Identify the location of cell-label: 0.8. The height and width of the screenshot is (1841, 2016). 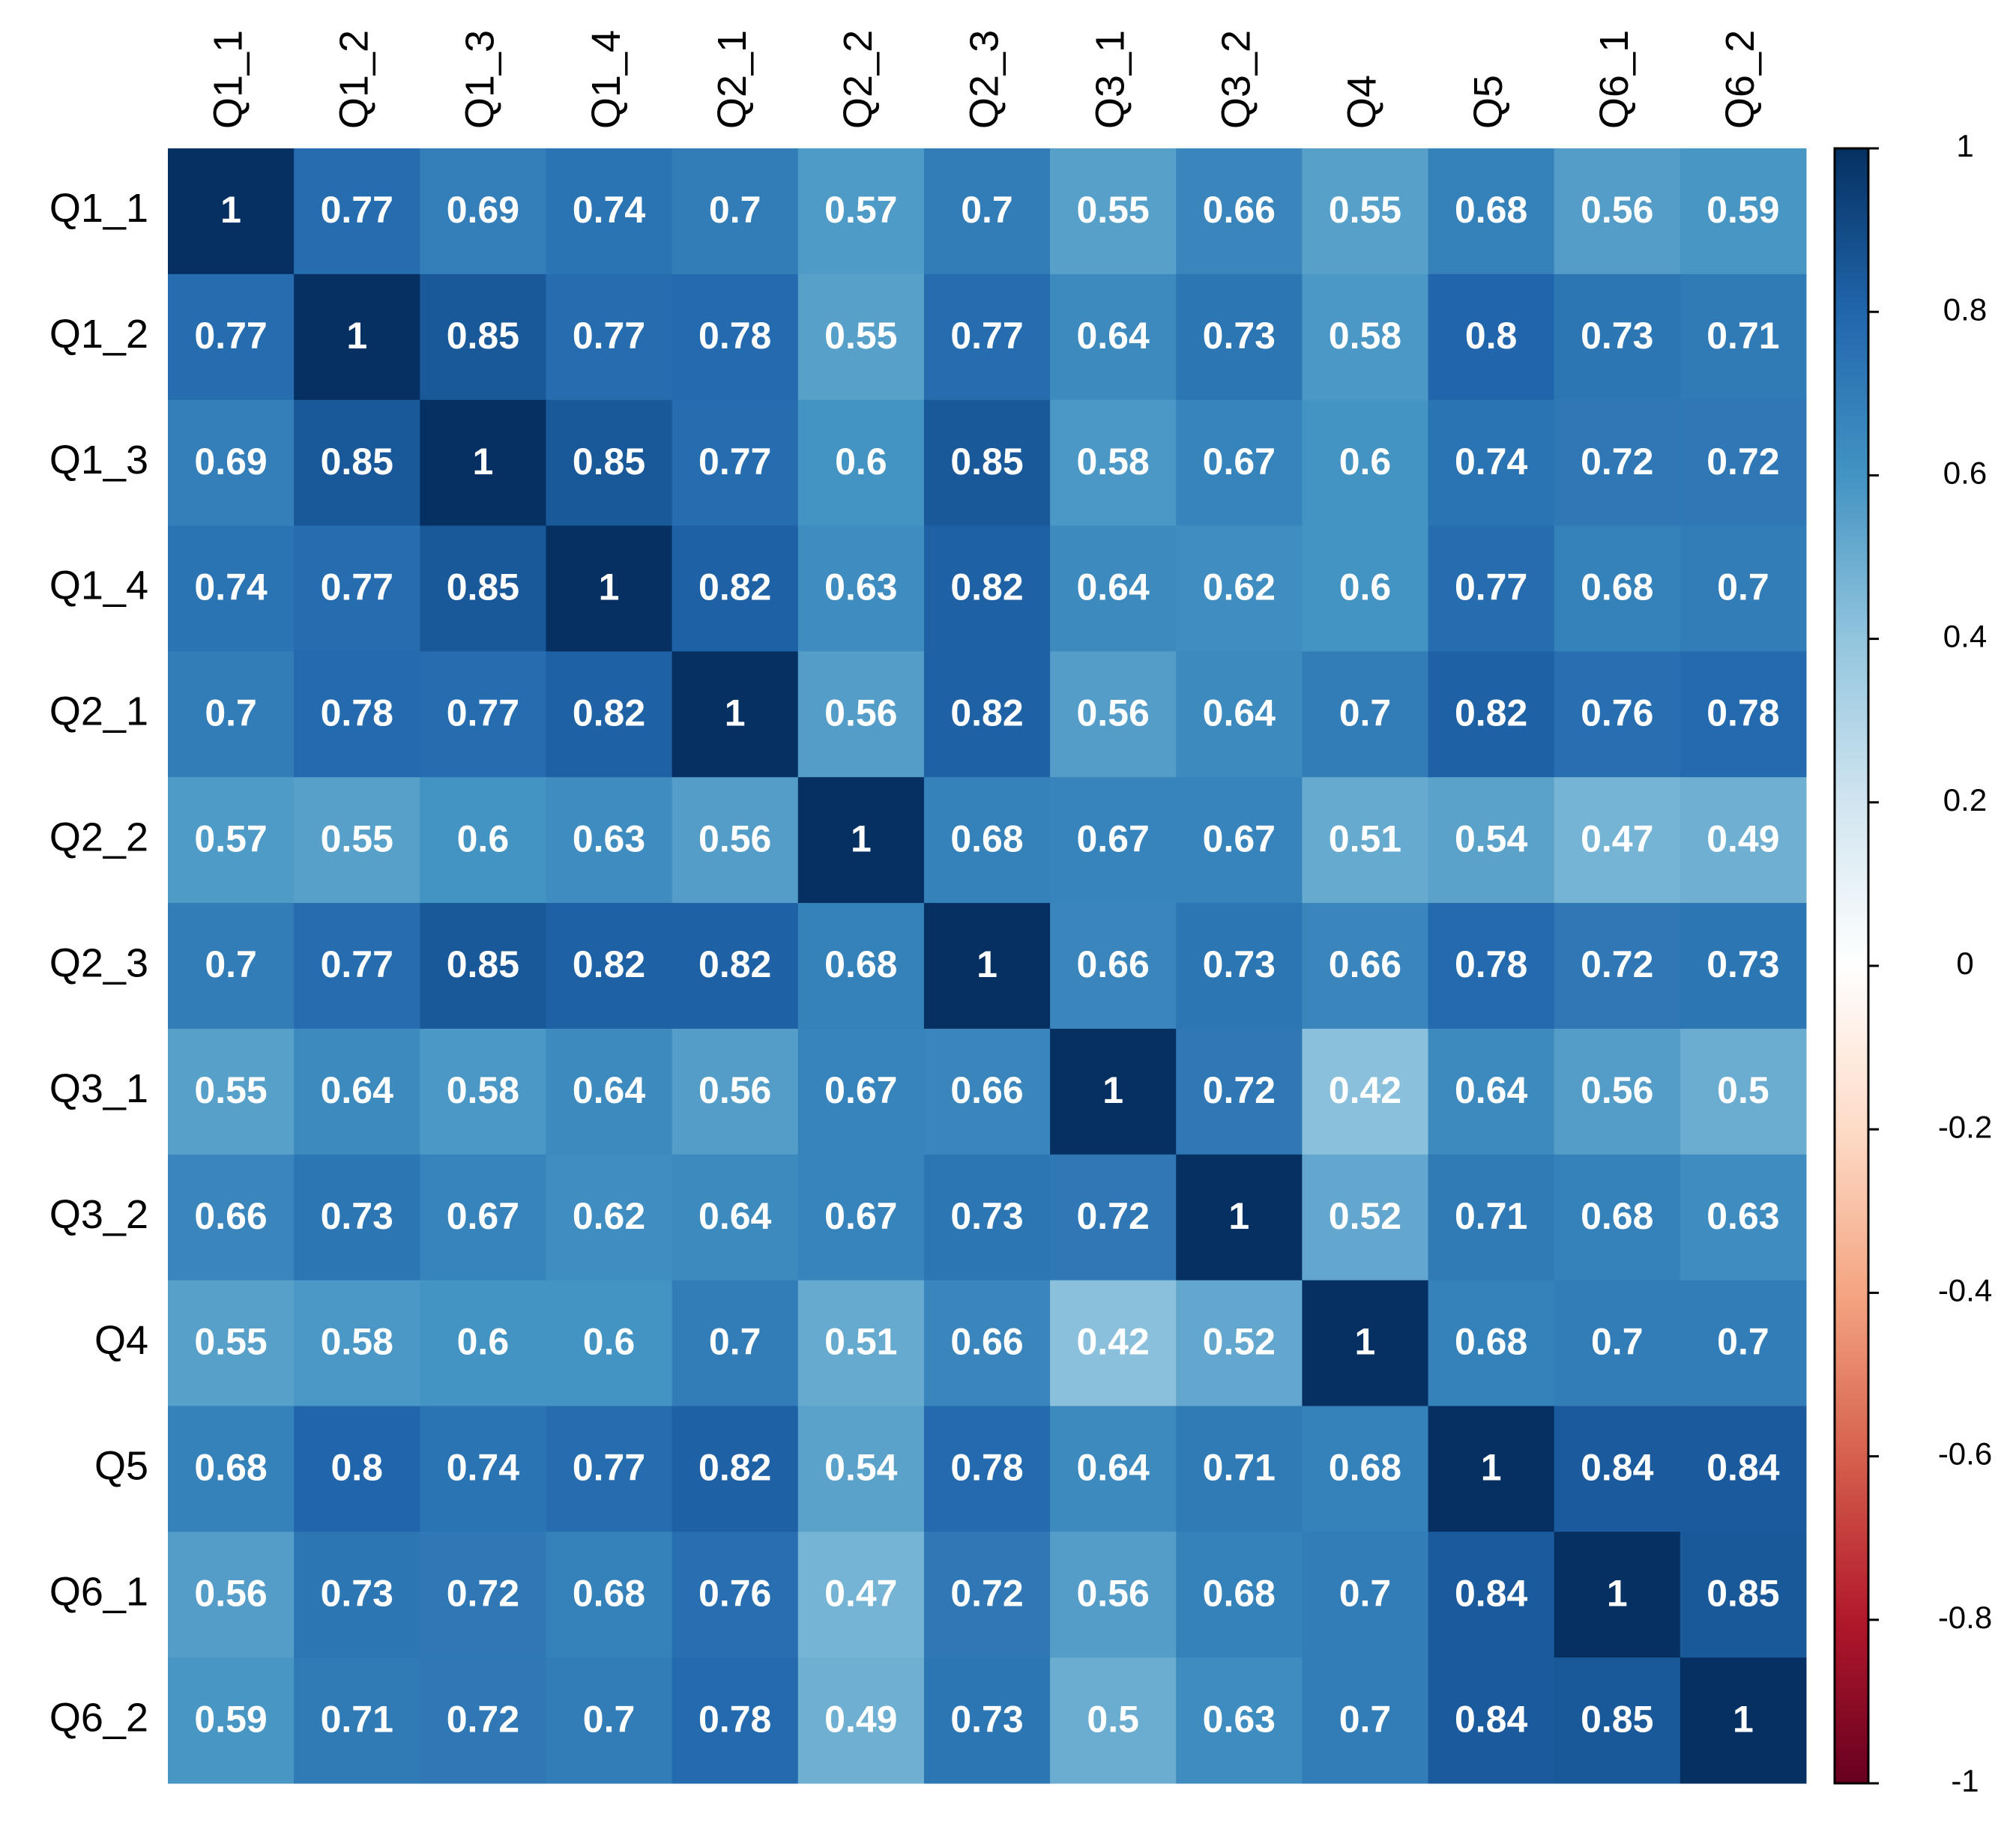
(357, 1468).